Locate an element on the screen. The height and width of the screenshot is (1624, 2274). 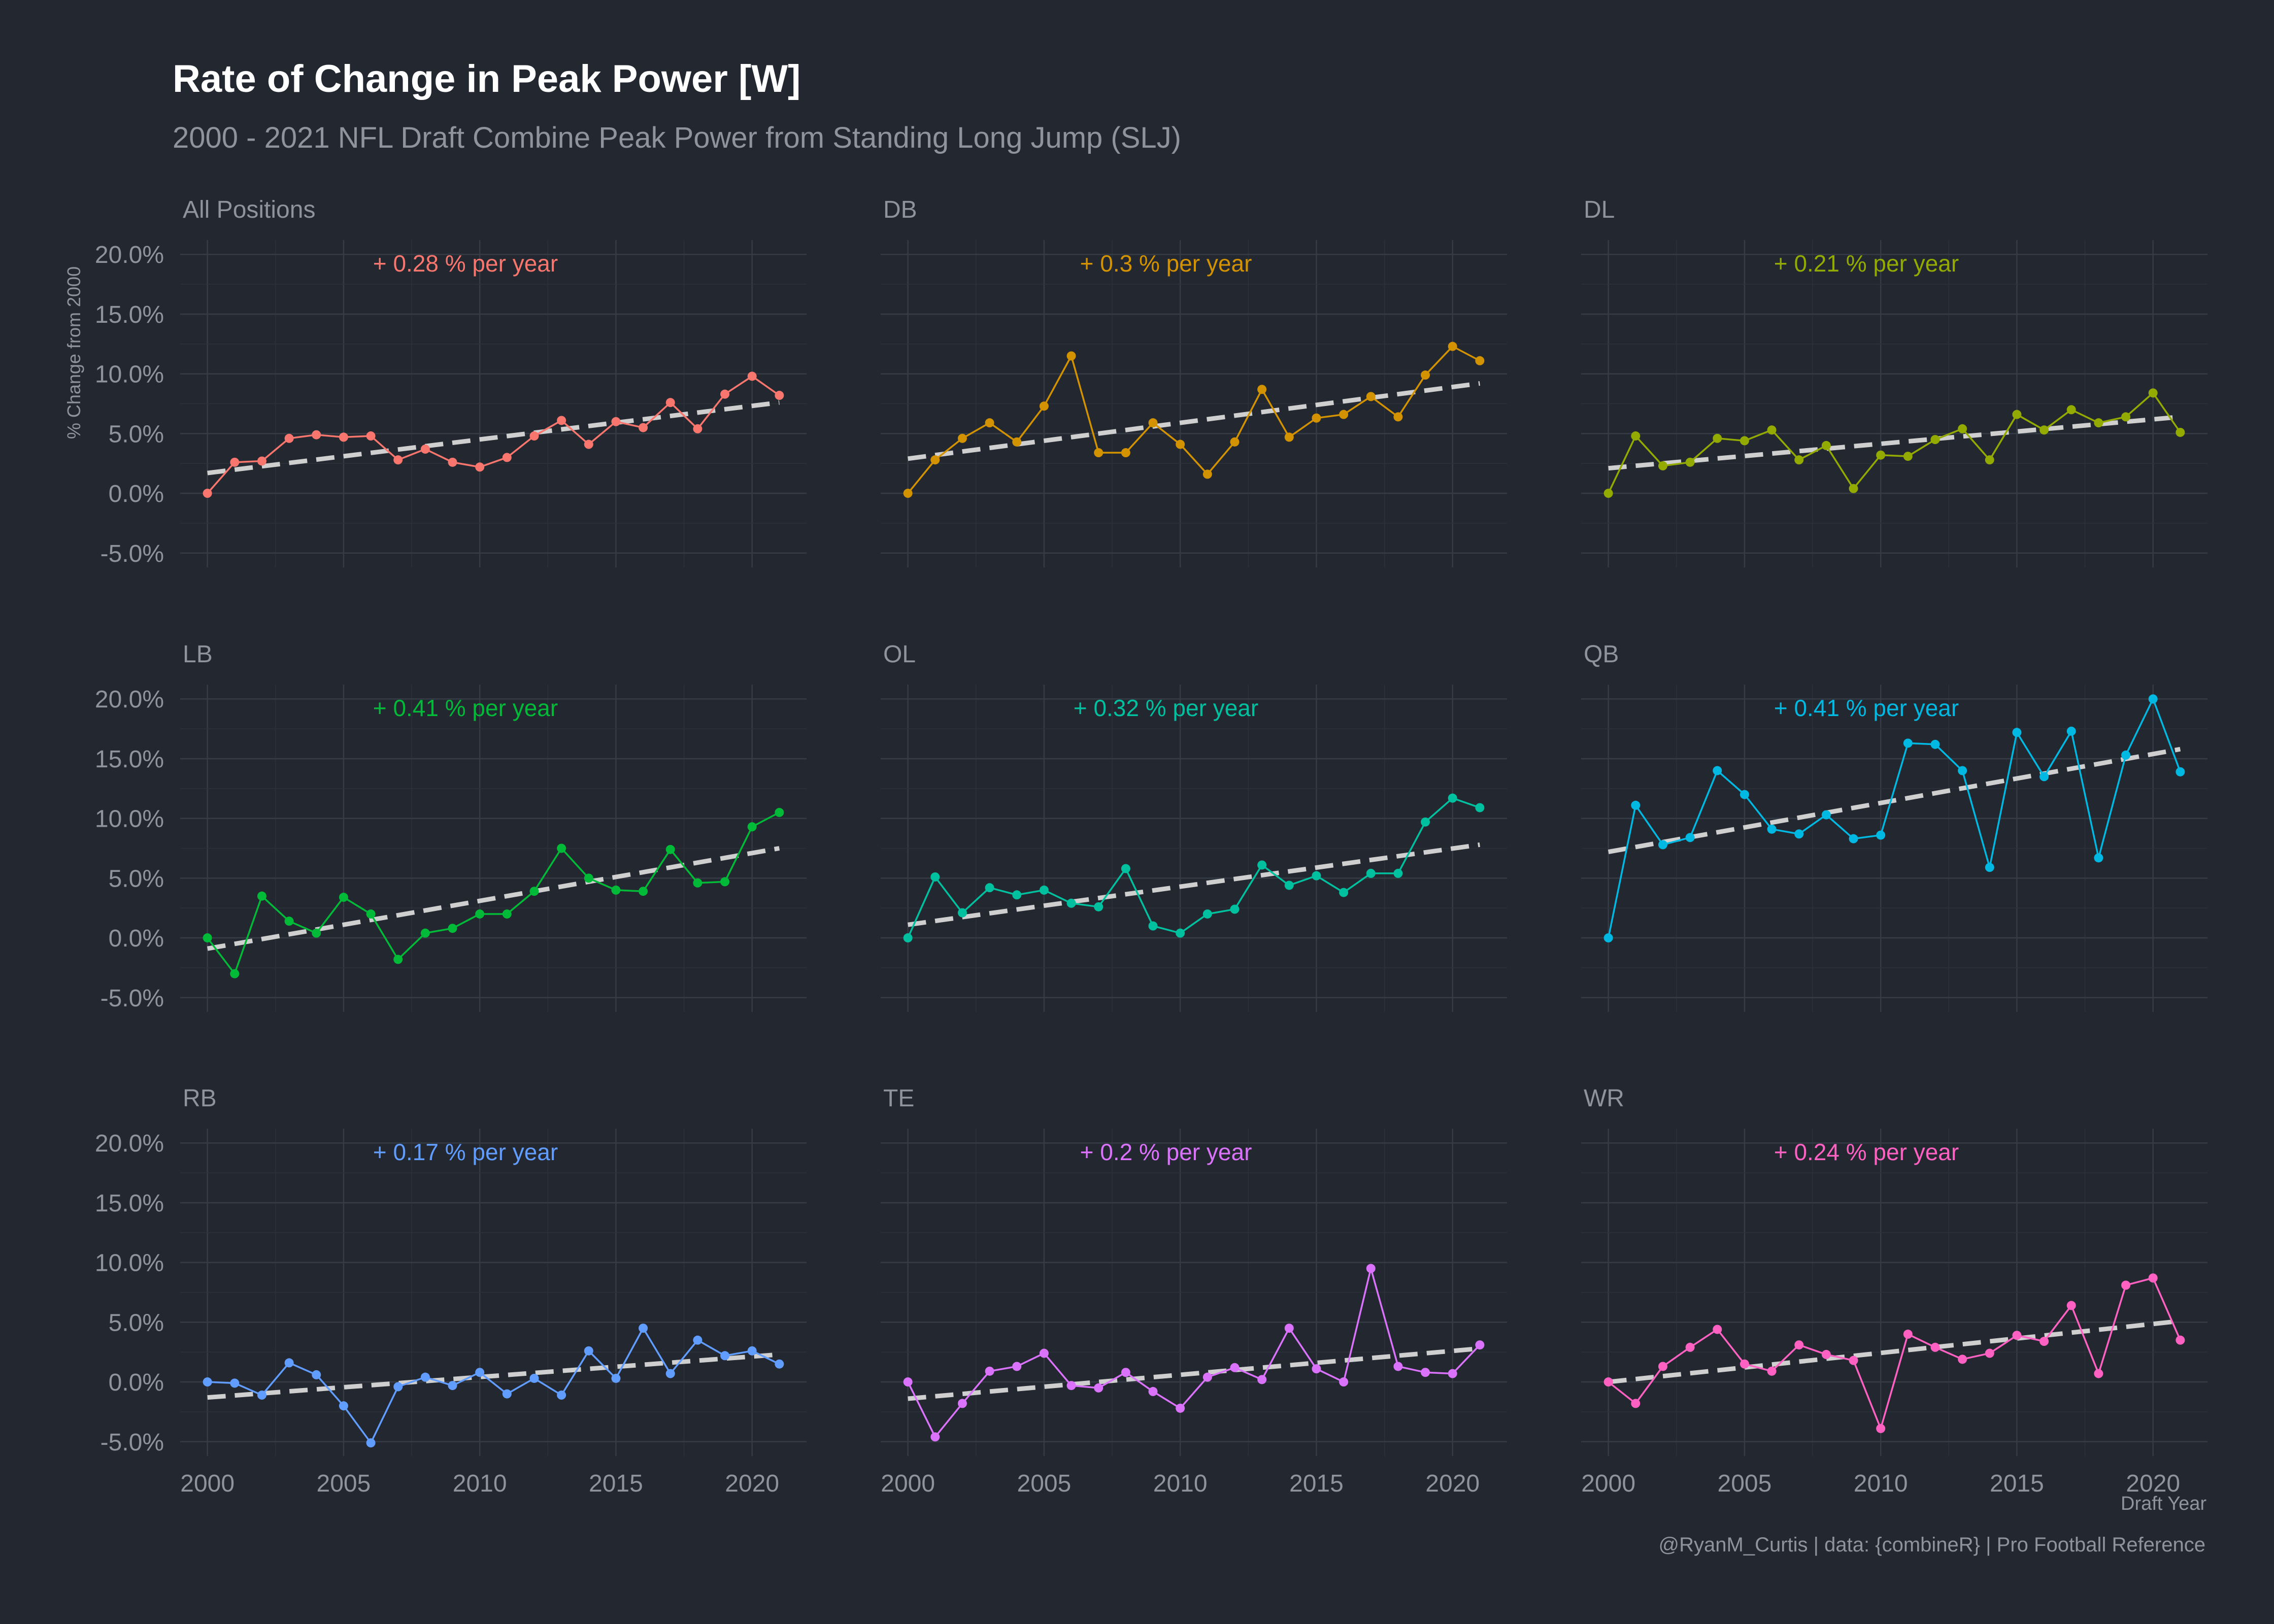
y-tick-label: 10.0% is located at coordinates (129, 819).